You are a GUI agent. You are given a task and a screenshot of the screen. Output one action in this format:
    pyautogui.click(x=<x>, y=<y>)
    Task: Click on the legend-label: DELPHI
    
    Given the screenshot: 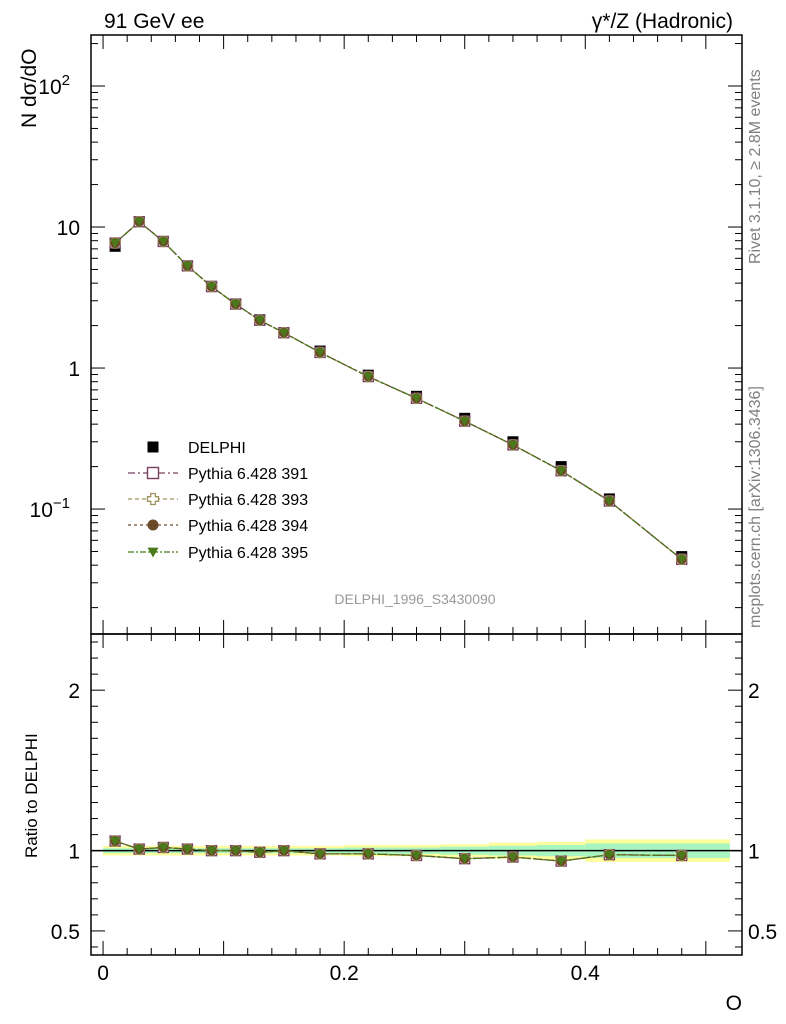 What is the action you would take?
    pyautogui.click(x=217, y=448)
    